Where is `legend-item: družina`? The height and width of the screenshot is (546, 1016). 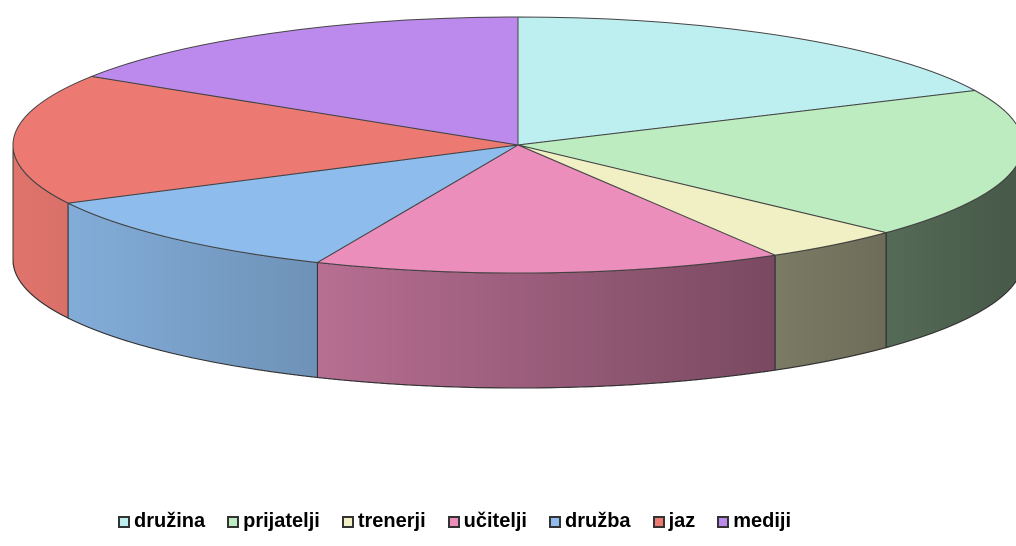 legend-item: družina is located at coordinates (161, 521).